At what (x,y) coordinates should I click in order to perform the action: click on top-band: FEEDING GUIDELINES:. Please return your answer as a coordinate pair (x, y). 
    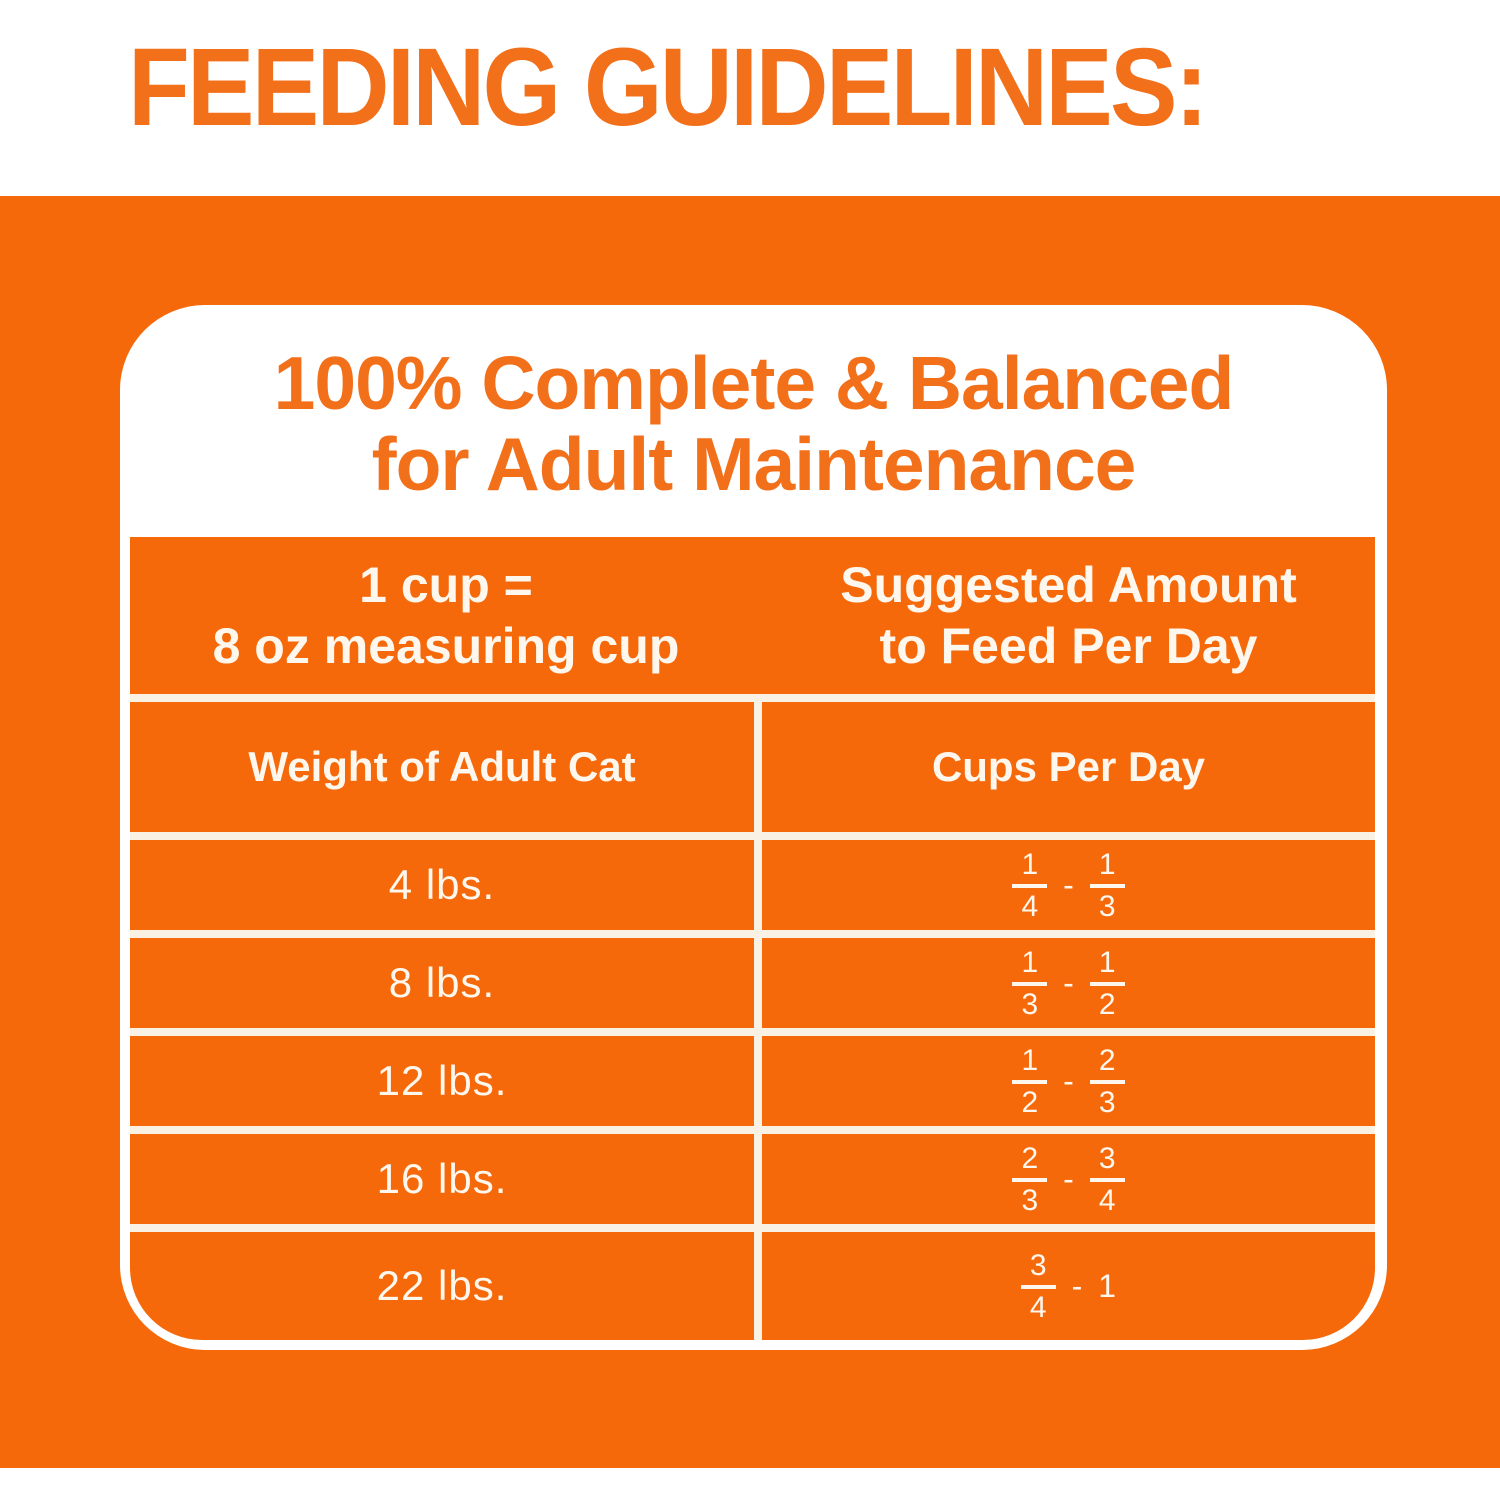
    Looking at the image, I should click on (750, 98).